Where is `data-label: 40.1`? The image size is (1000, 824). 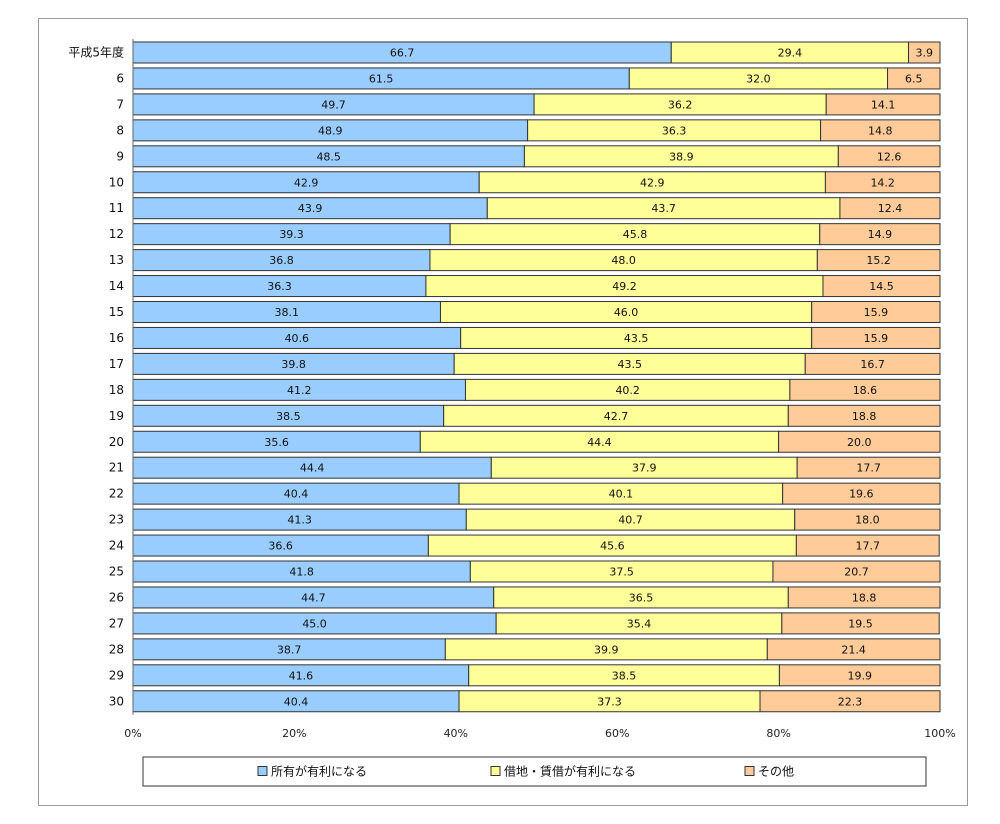
data-label: 40.1 is located at coordinates (621, 494).